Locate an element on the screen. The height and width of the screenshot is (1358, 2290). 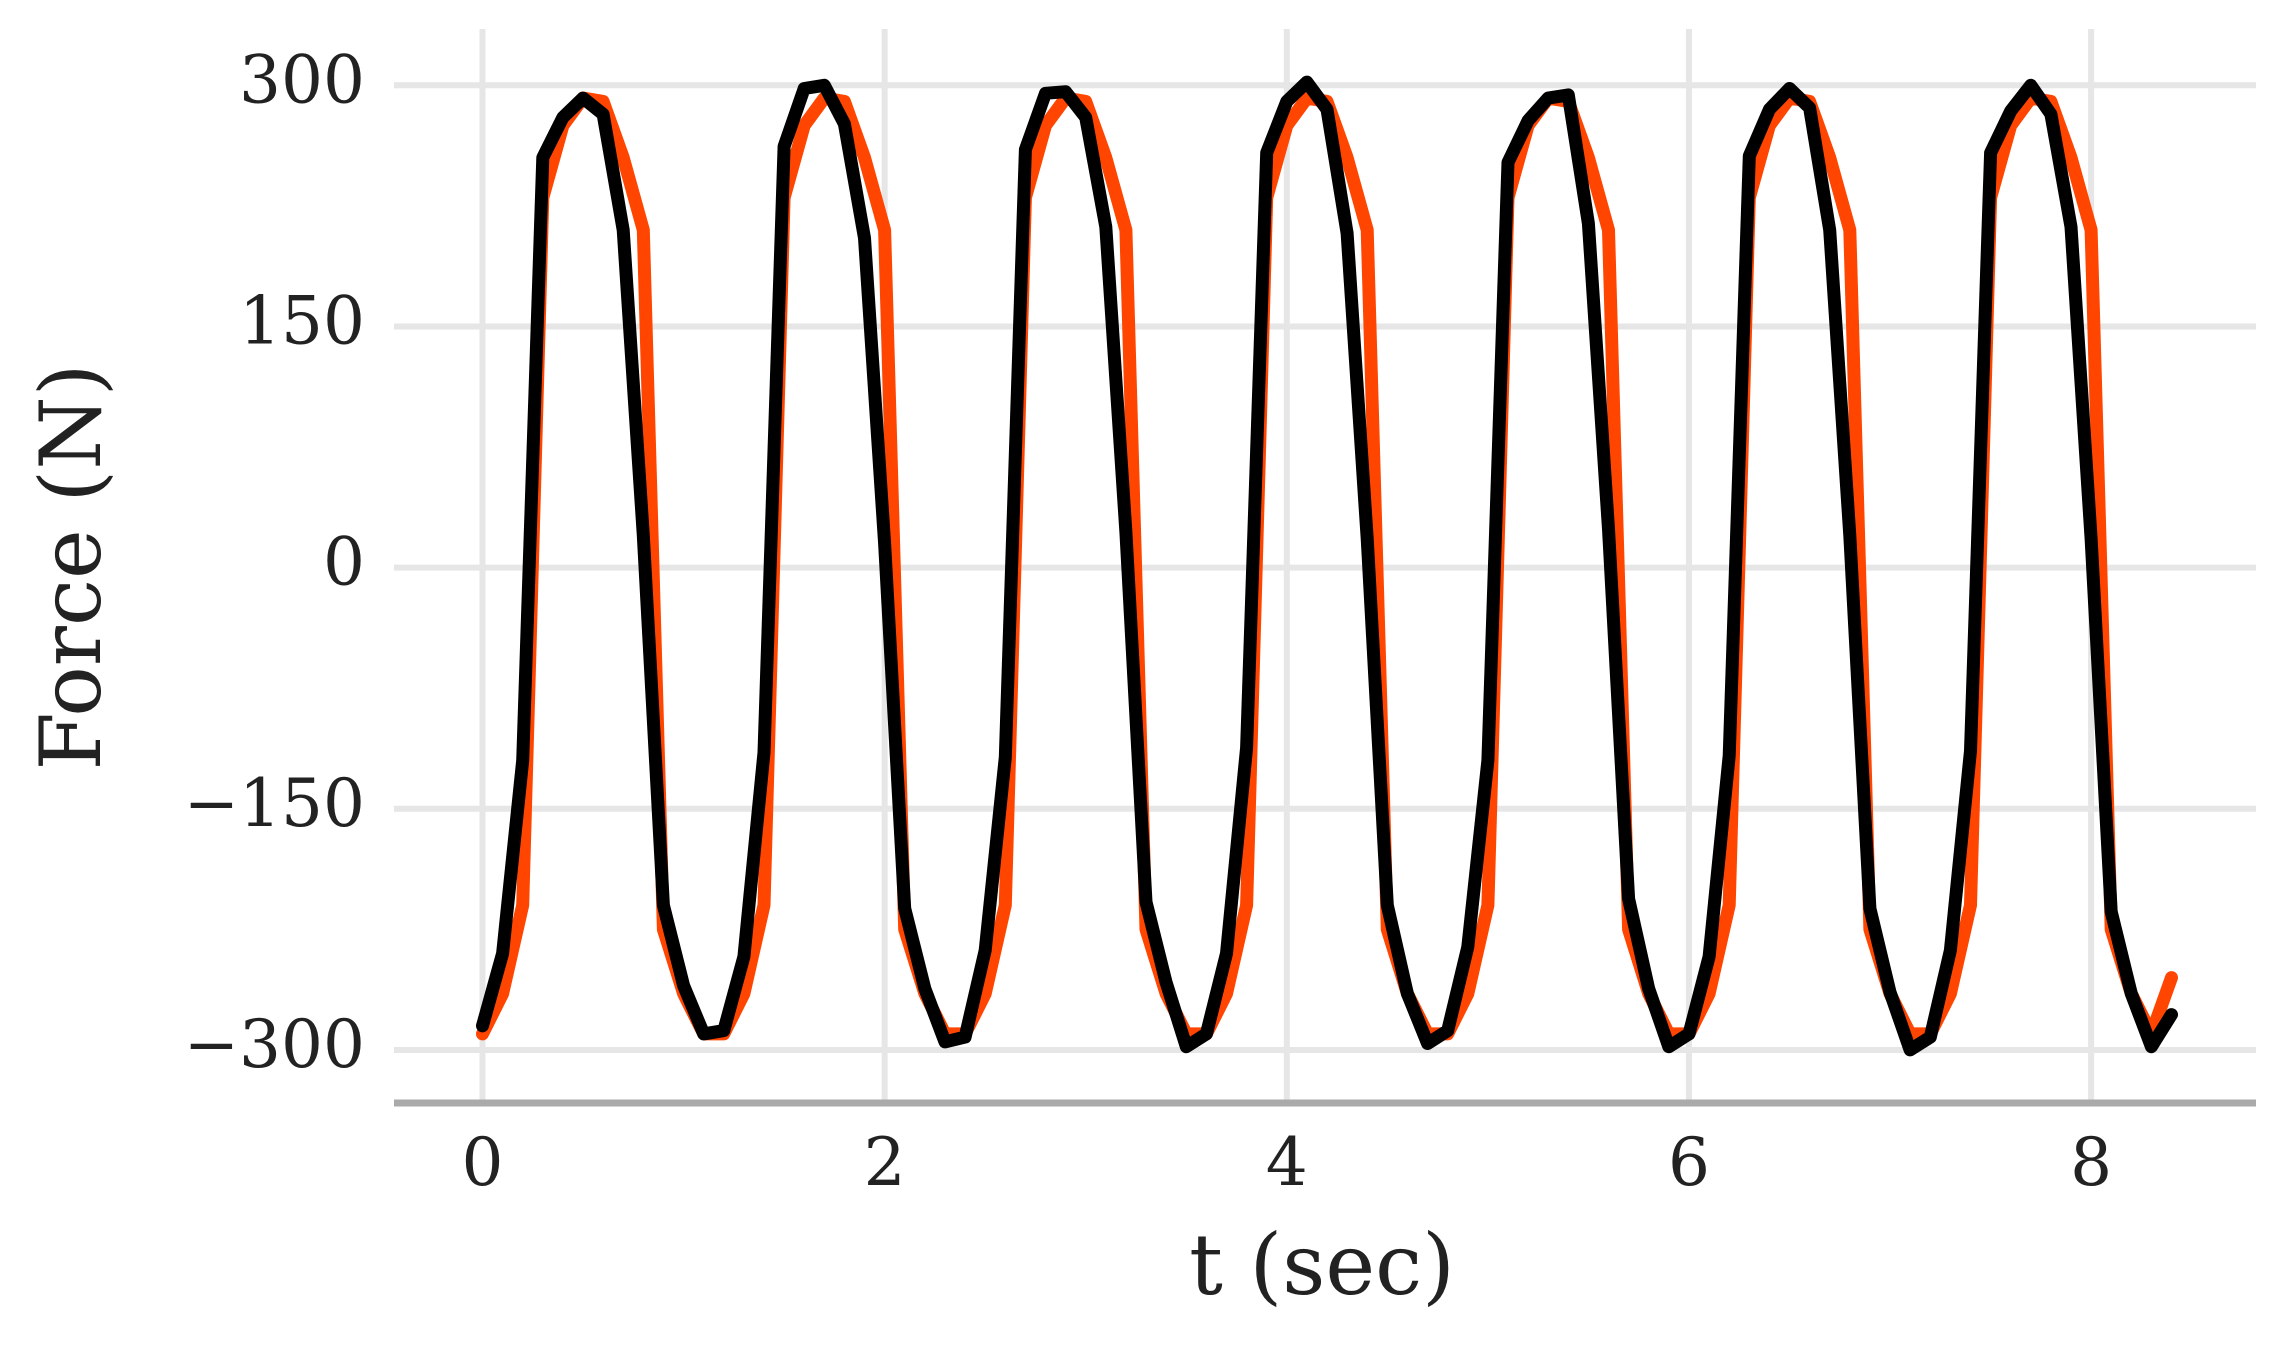
y-tick-label: 150 is located at coordinates (302, 320).